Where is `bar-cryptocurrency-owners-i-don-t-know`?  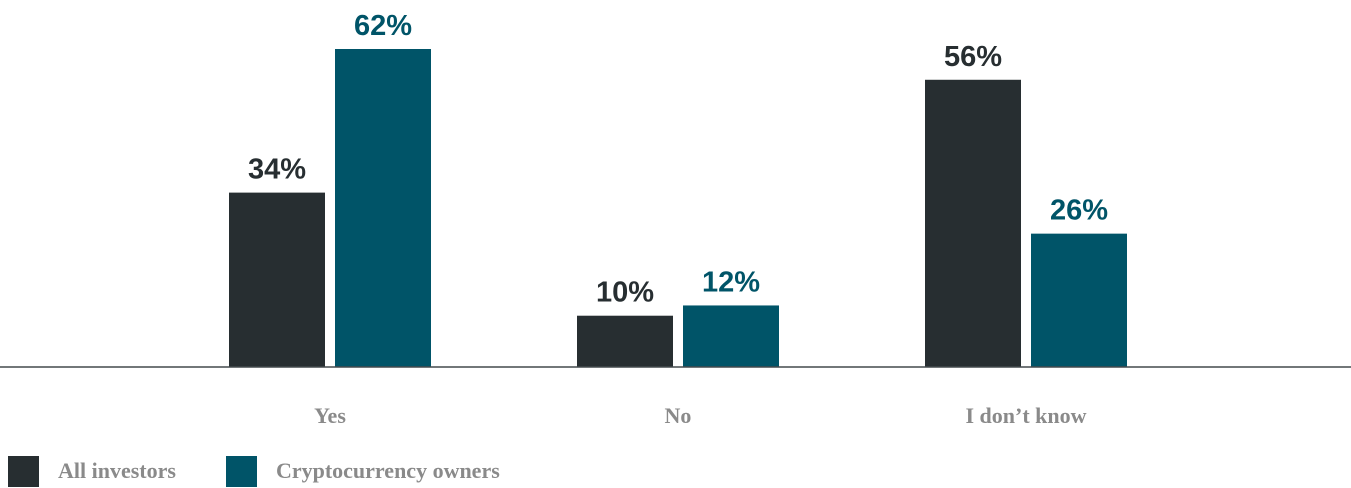 bar-cryptocurrency-owners-i-don-t-know is located at coordinates (1079, 300).